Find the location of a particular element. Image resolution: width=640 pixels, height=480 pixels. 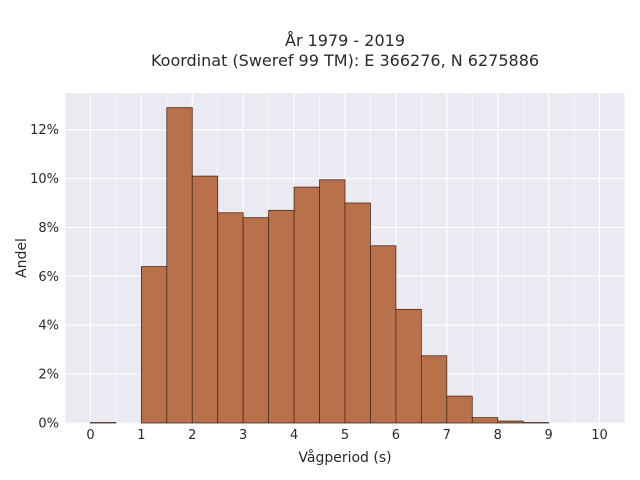

y-tick-label: 2% is located at coordinates (48, 375).